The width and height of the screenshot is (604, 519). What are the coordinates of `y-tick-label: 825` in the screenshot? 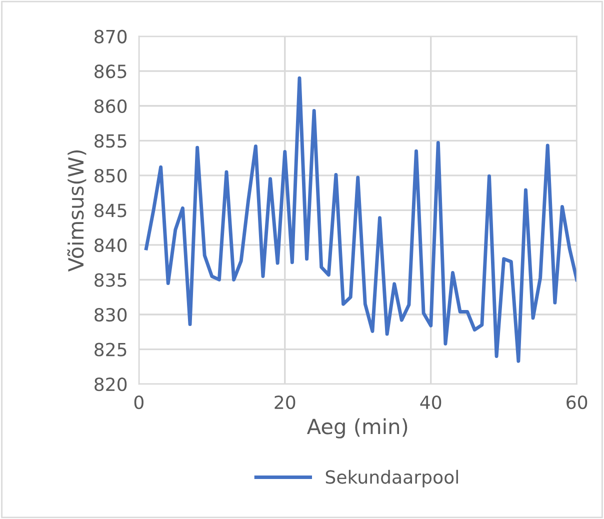 It's located at (110, 349).